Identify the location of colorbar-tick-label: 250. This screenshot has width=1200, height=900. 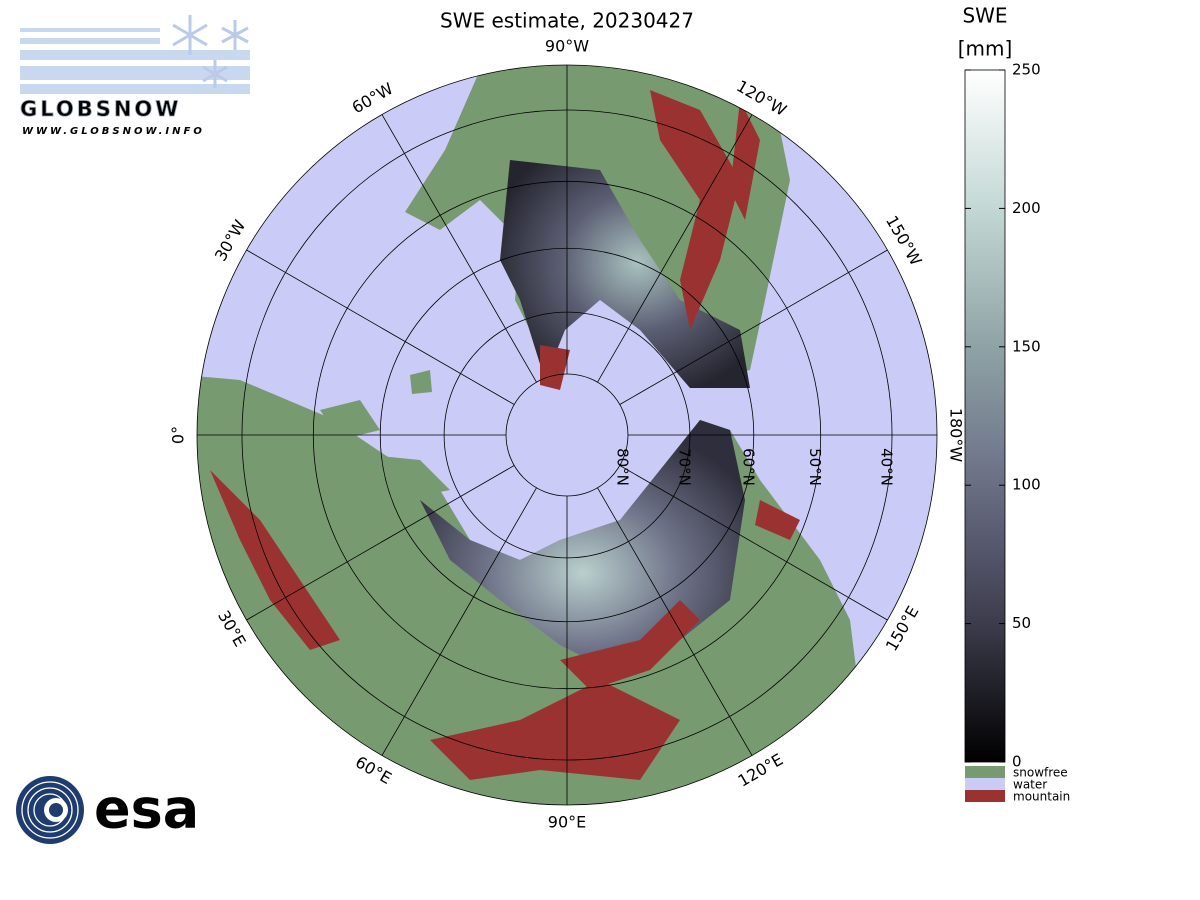
(1026, 70).